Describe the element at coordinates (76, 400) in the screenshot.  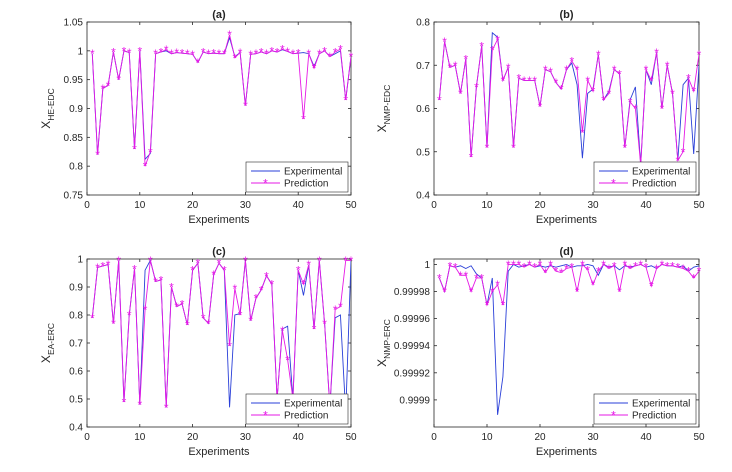
I see `y-tick-label: 0.5` at that location.